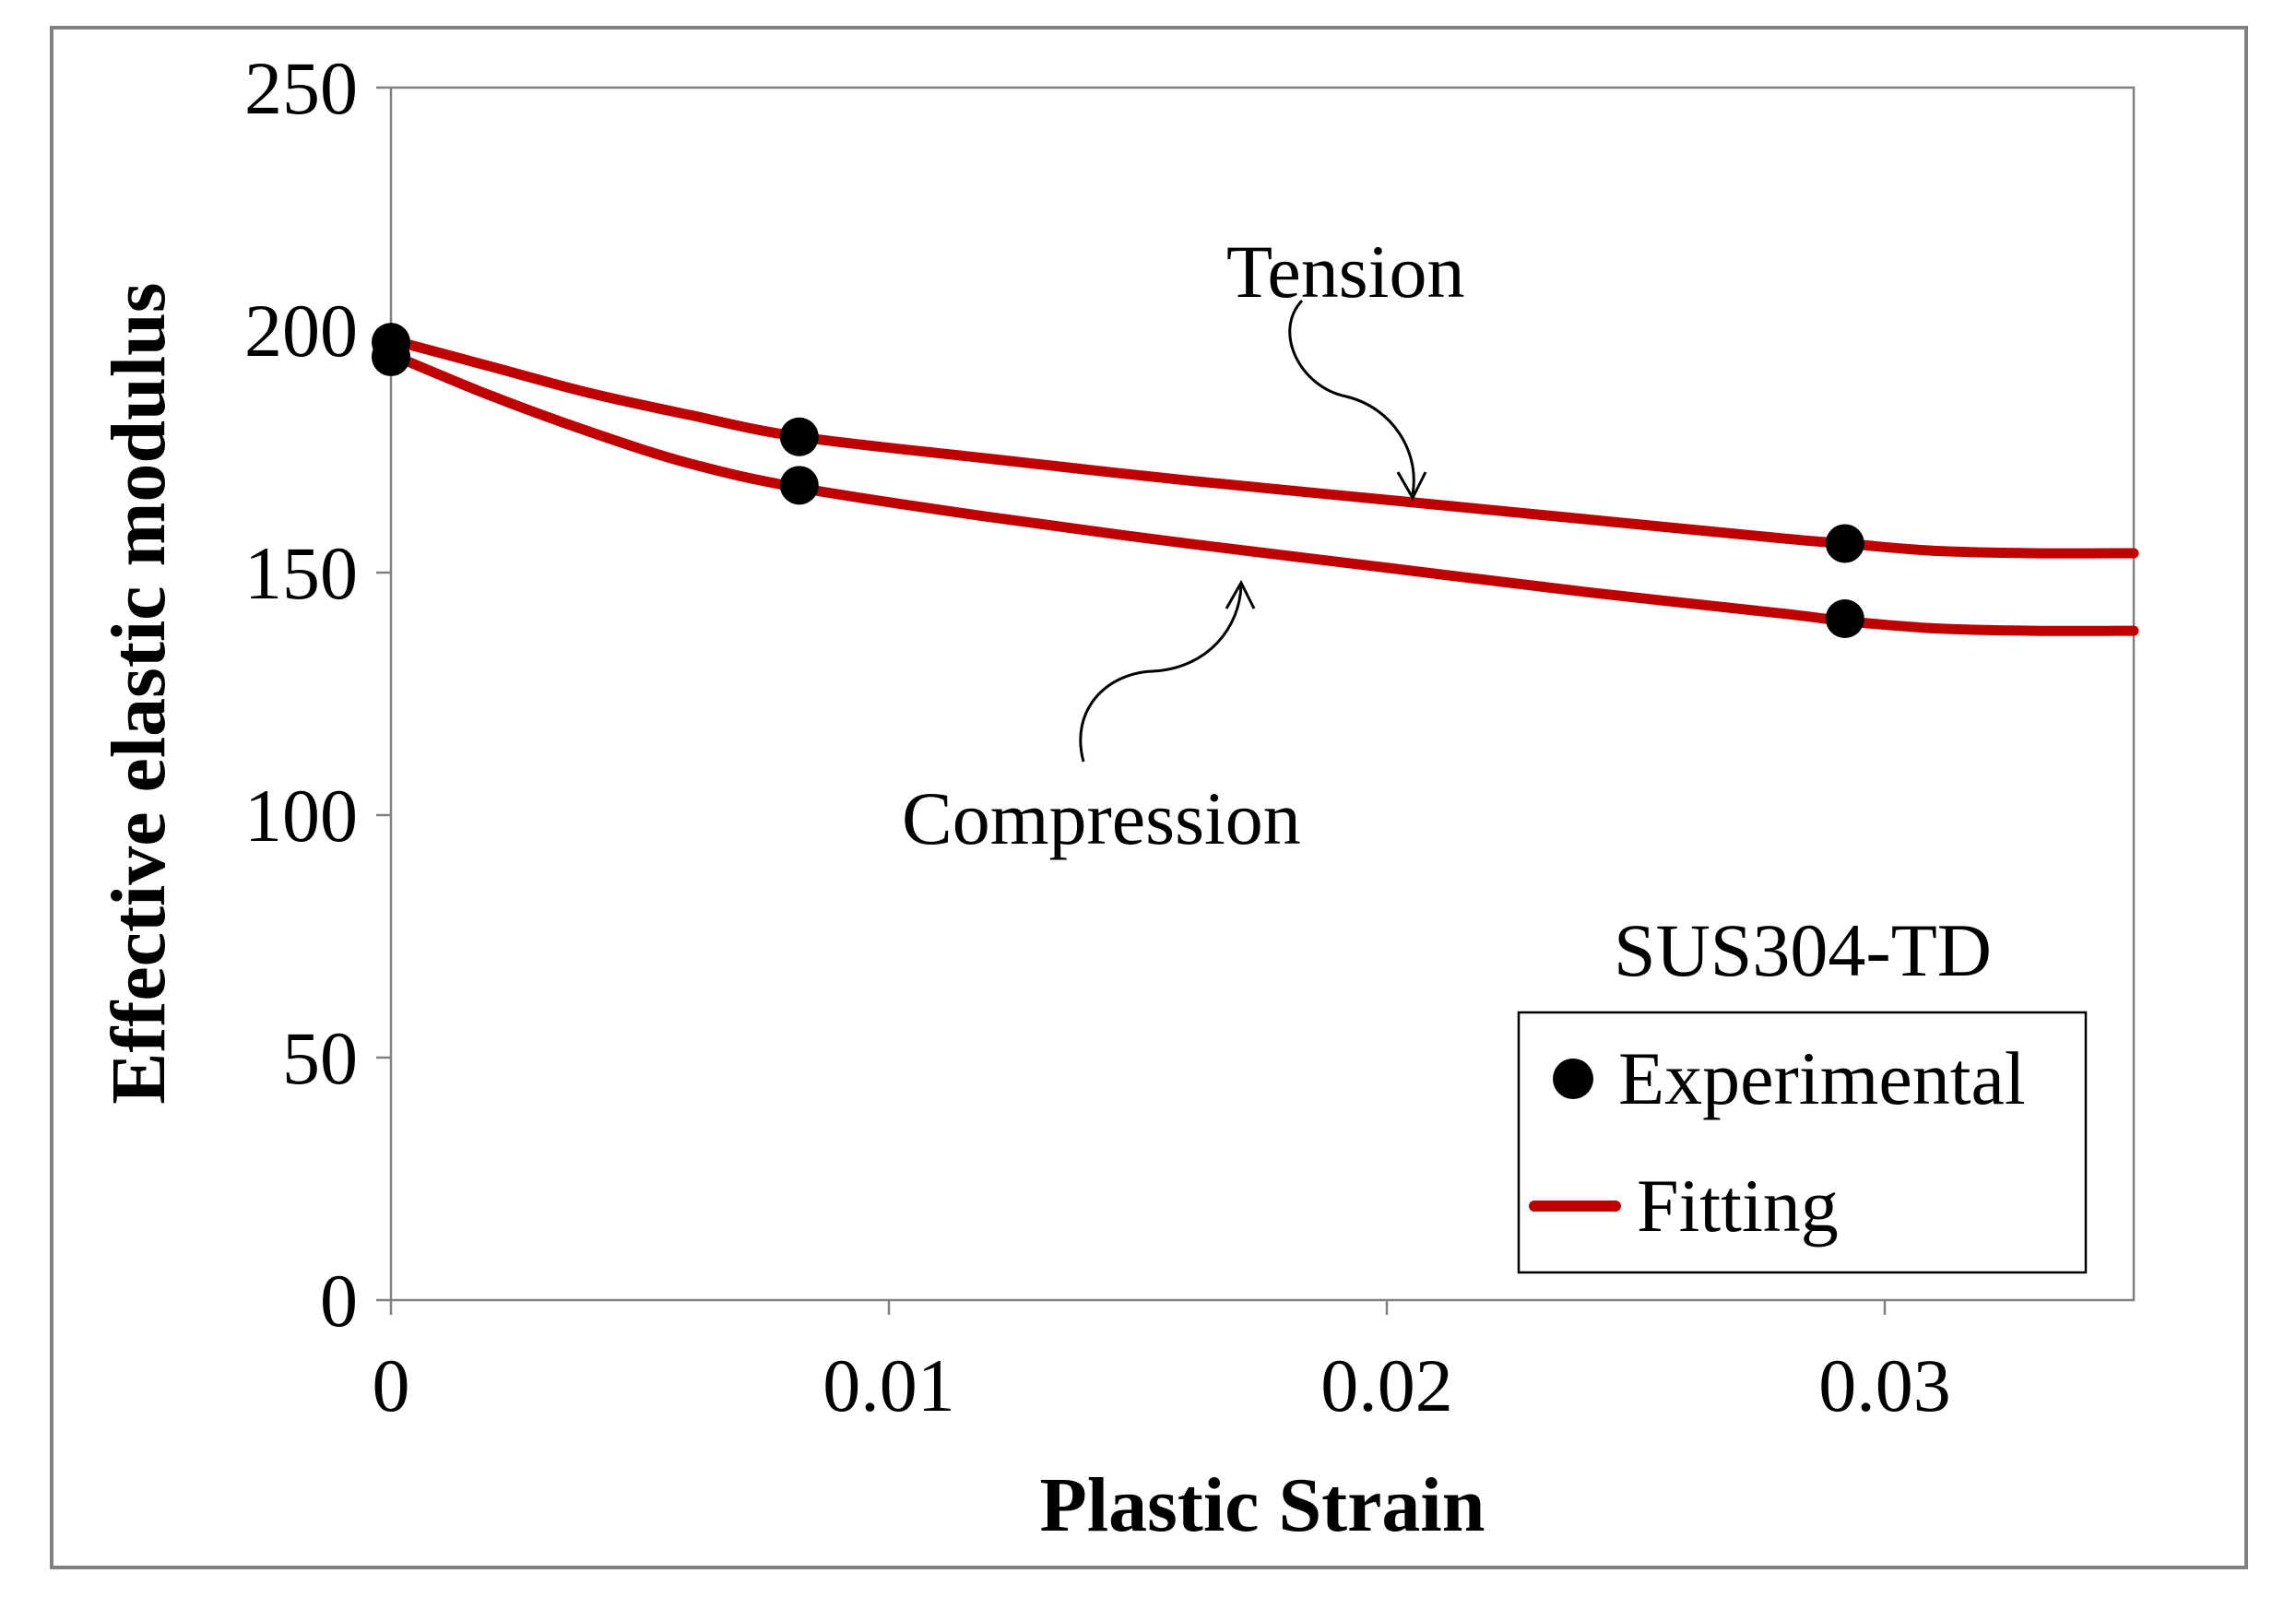 This screenshot has height=1597, width=2296. I want to click on experimental-points, so click(1118, 480).